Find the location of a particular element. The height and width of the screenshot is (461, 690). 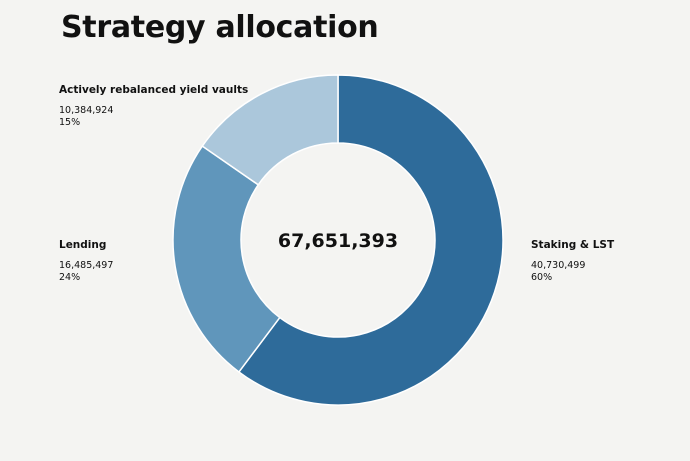

slice-percent-staking: 60% is located at coordinates (542, 277).